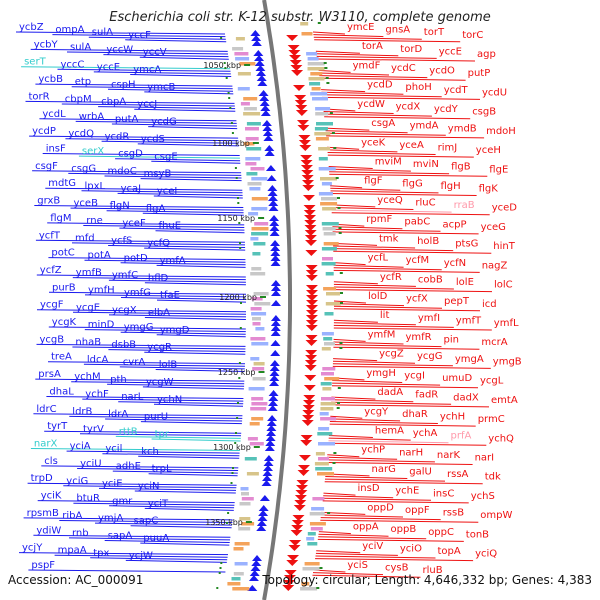 This screenshot has height=600, width=600. Describe the element at coordinates (380, 507) in the screenshot. I see `gene-label: oppD` at that location.